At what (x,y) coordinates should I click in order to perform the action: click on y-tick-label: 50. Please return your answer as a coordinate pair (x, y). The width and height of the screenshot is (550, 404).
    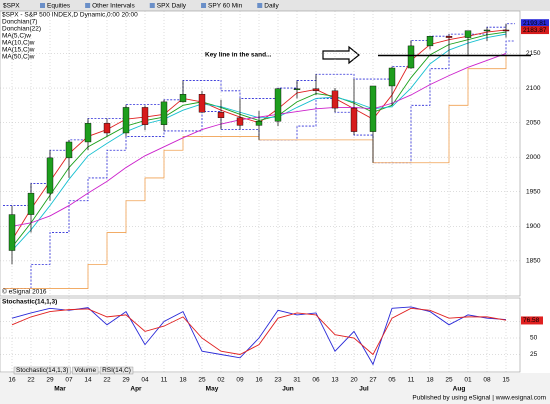
    Looking at the image, I should click on (534, 338).